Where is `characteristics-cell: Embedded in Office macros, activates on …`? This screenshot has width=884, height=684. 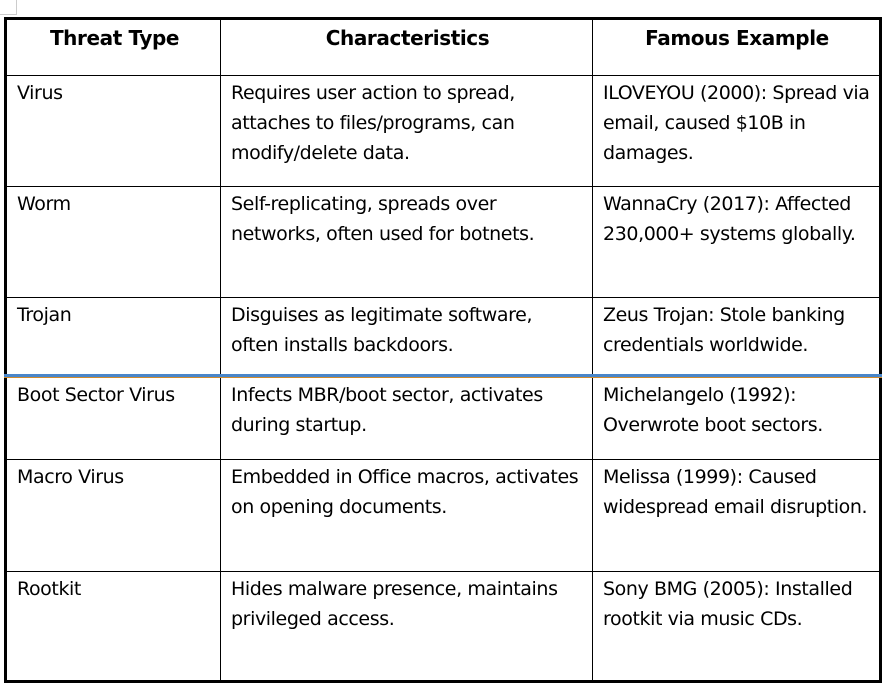
characteristics-cell: Embedded in Office macros, activates on … is located at coordinates (406, 515).